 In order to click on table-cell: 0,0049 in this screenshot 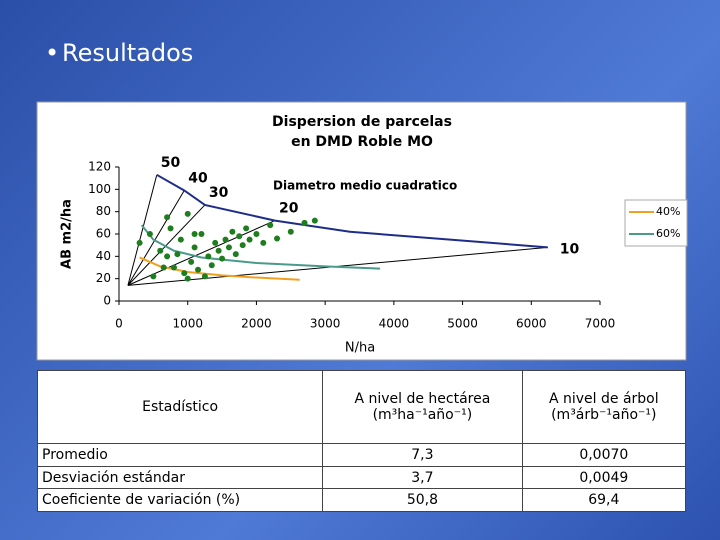, I will do `click(604, 477)`.